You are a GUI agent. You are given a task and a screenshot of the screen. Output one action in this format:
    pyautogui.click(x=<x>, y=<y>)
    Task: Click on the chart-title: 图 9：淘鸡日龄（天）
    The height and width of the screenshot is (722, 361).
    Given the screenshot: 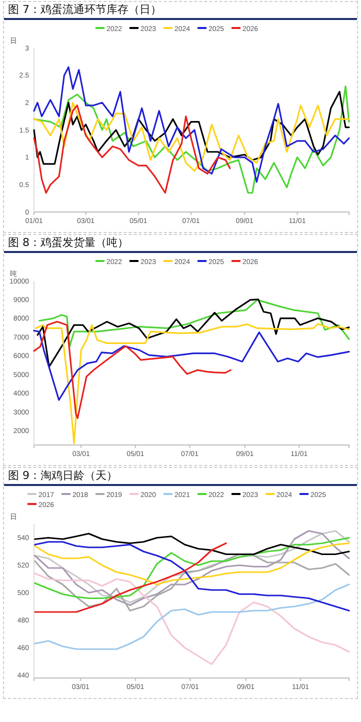 What is the action you would take?
    pyautogui.click(x=180, y=477)
    